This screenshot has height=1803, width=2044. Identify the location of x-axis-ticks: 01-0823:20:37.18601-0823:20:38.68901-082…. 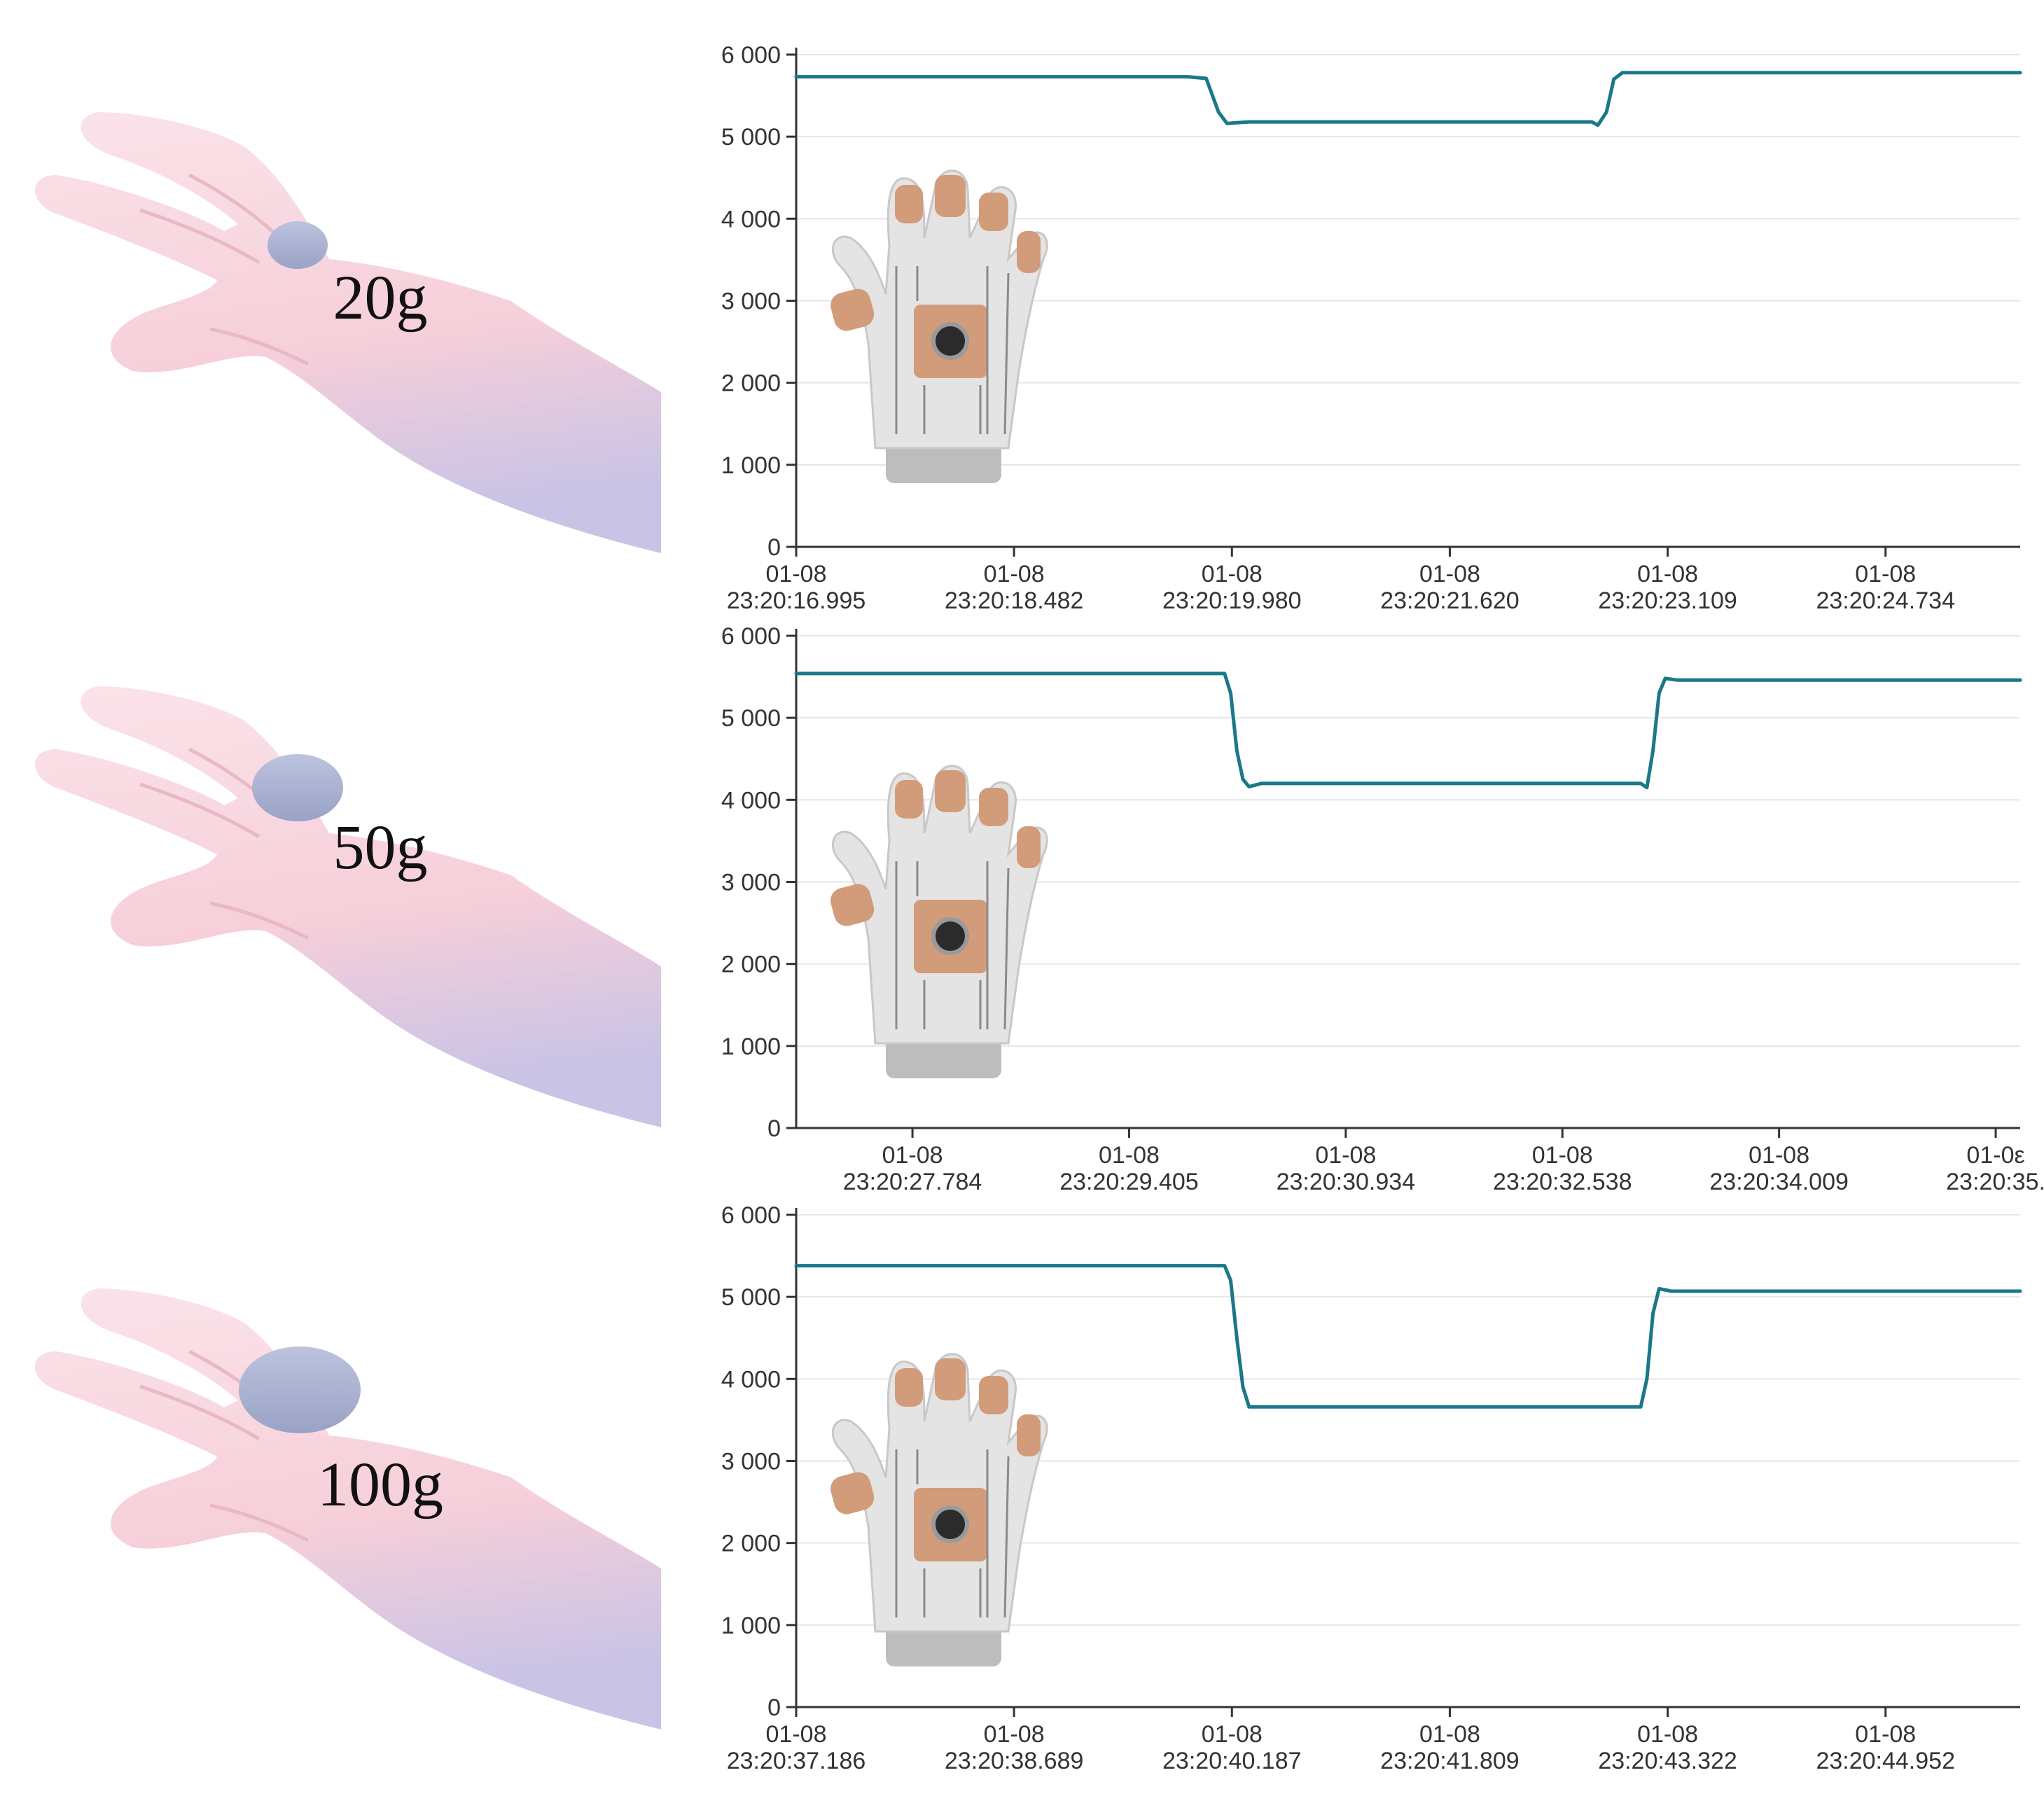
(1341, 1740).